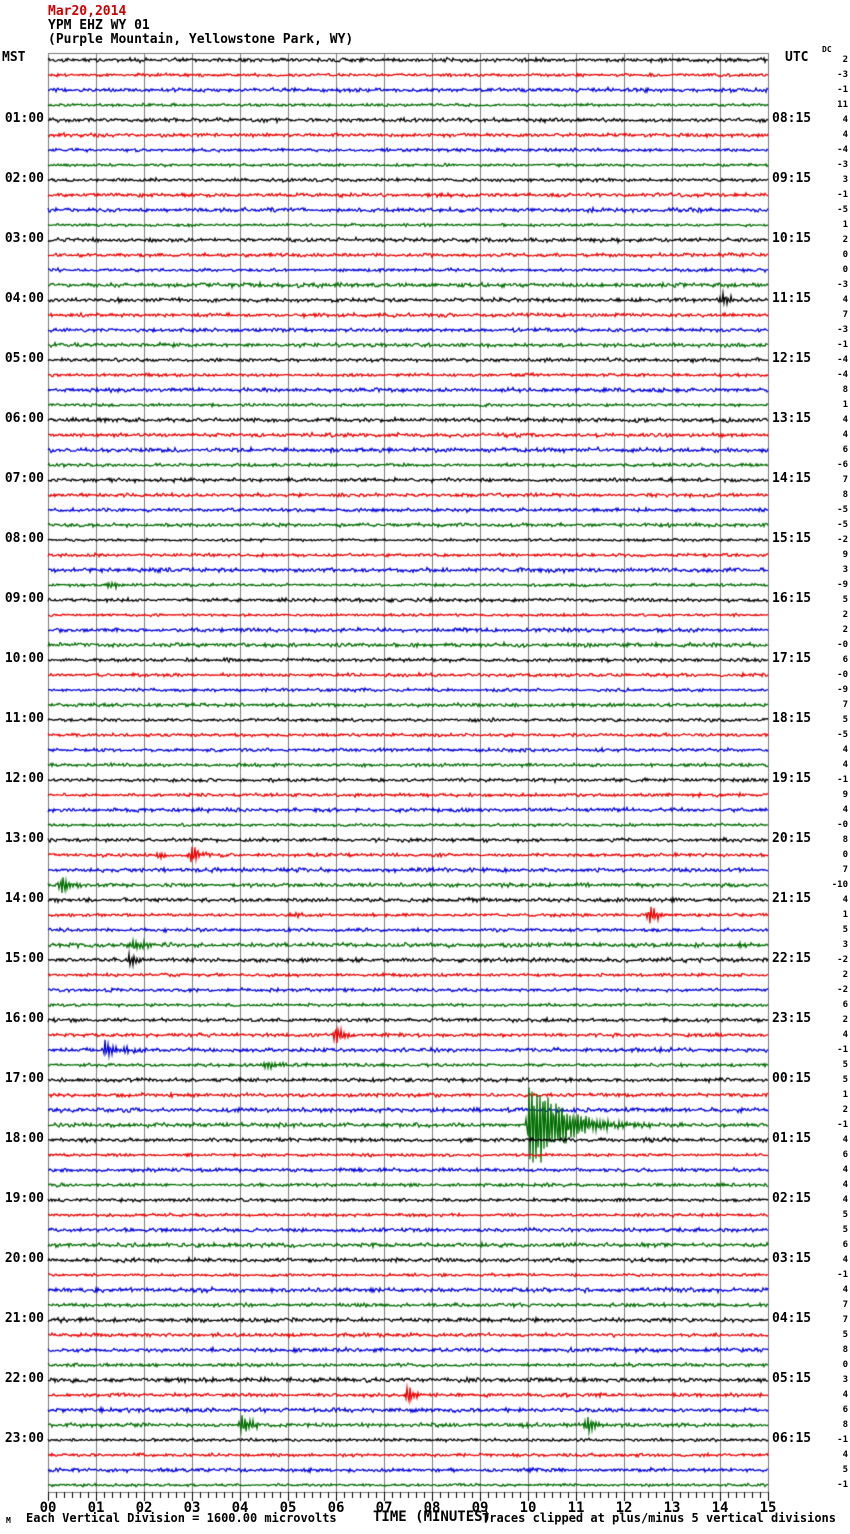 This screenshot has height=1534, width=850. I want to click on hour-label-left: 05:00, so click(24, 358).